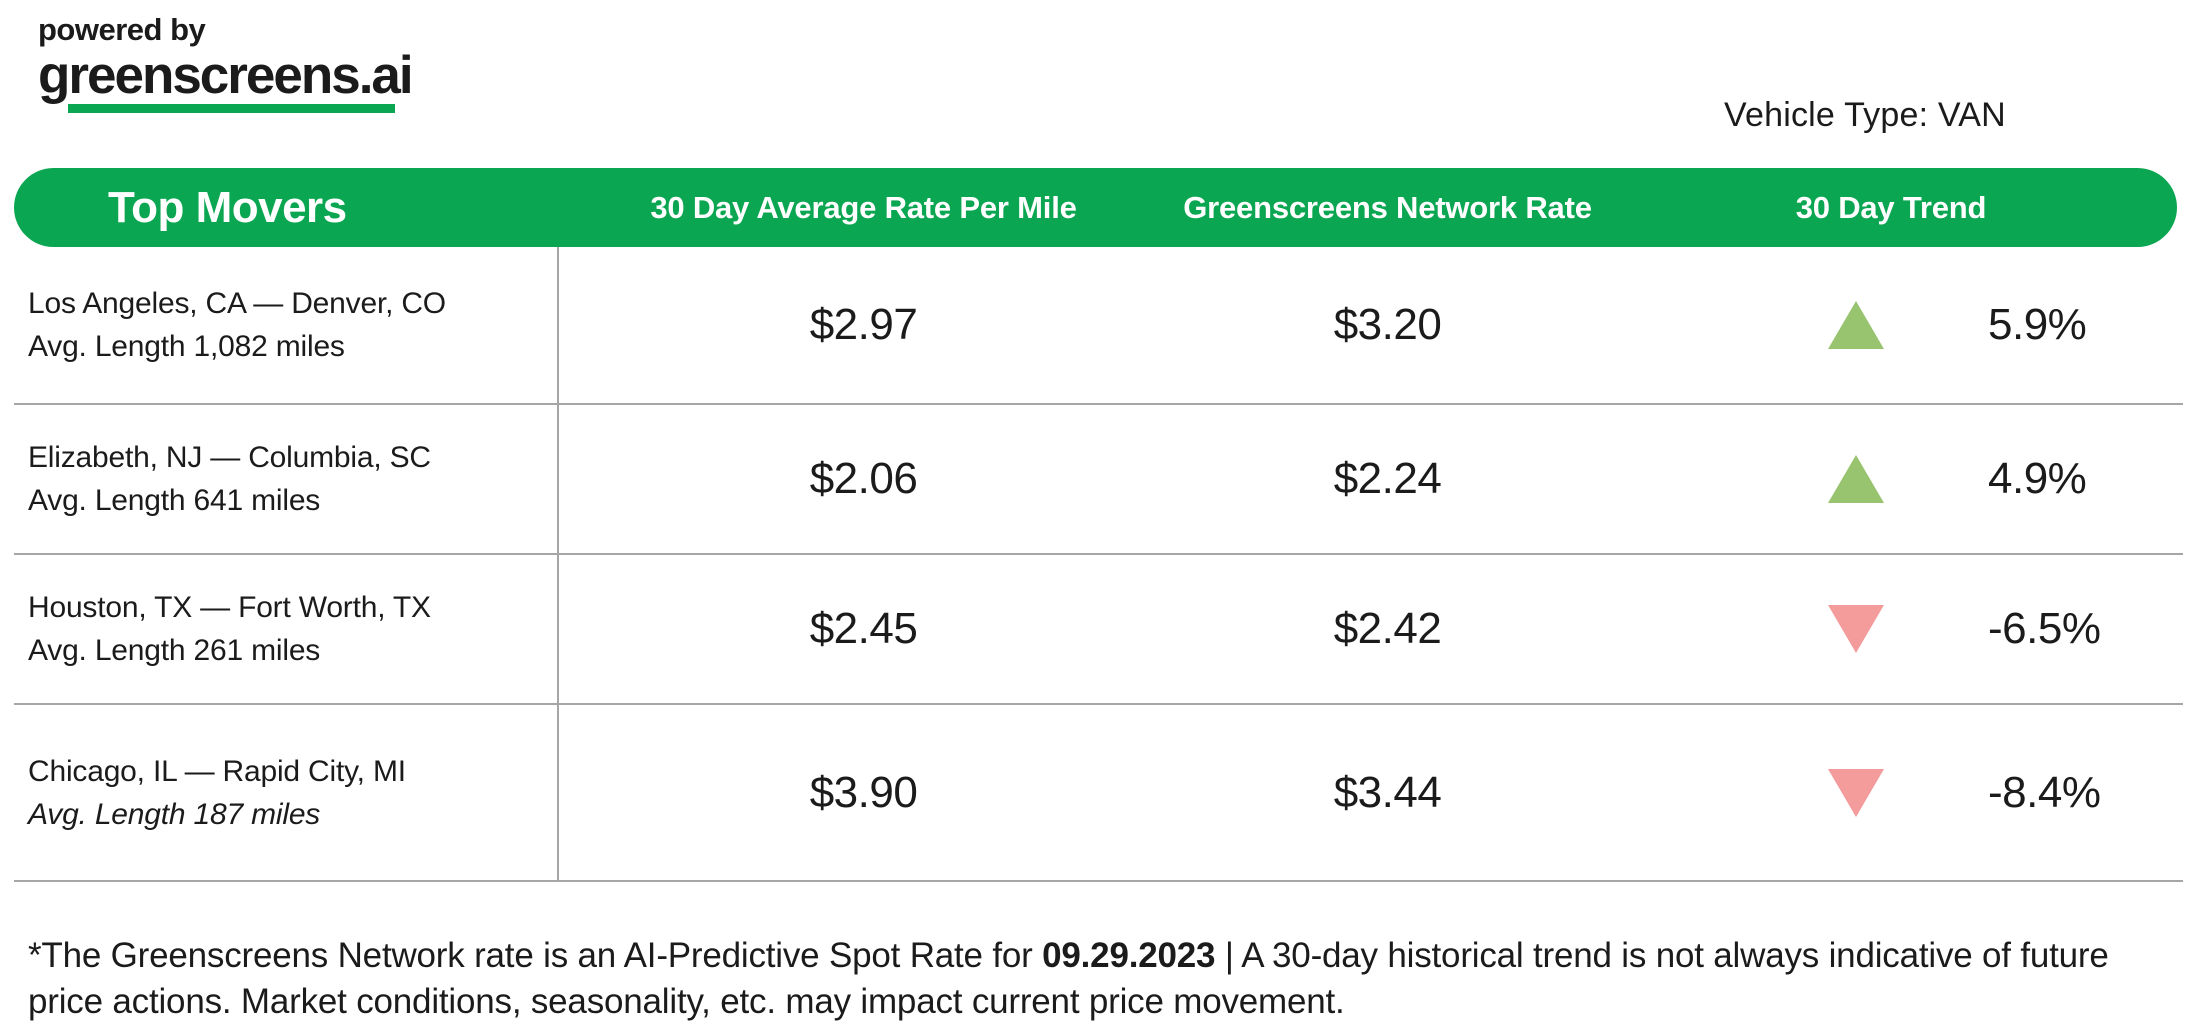 The height and width of the screenshot is (1028, 2197). Describe the element at coordinates (231, 109) in the screenshot. I see `brand-underline` at that location.